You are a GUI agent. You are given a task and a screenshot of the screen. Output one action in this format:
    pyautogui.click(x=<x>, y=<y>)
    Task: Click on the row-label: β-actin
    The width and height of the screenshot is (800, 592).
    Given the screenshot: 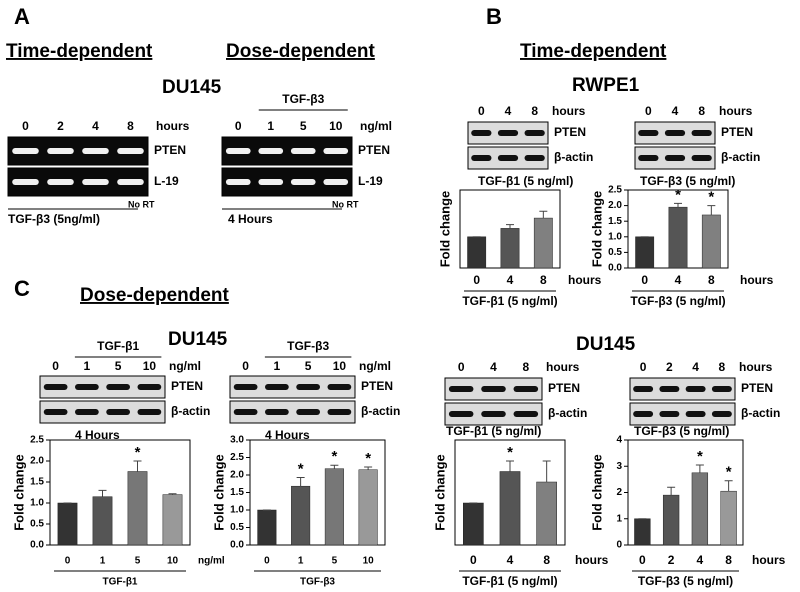 What is the action you would take?
    pyautogui.click(x=740, y=157)
    